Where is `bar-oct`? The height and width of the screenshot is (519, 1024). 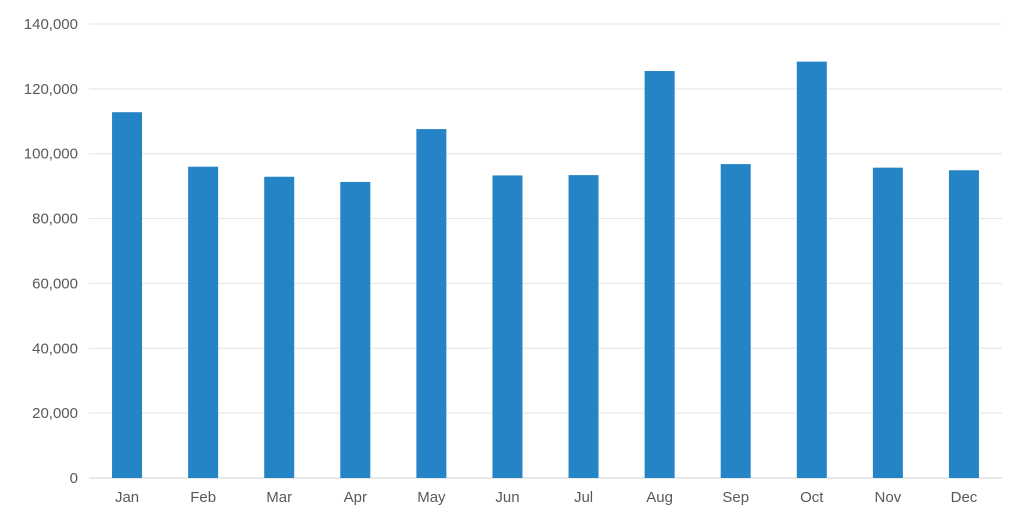 bar-oct is located at coordinates (811, 270).